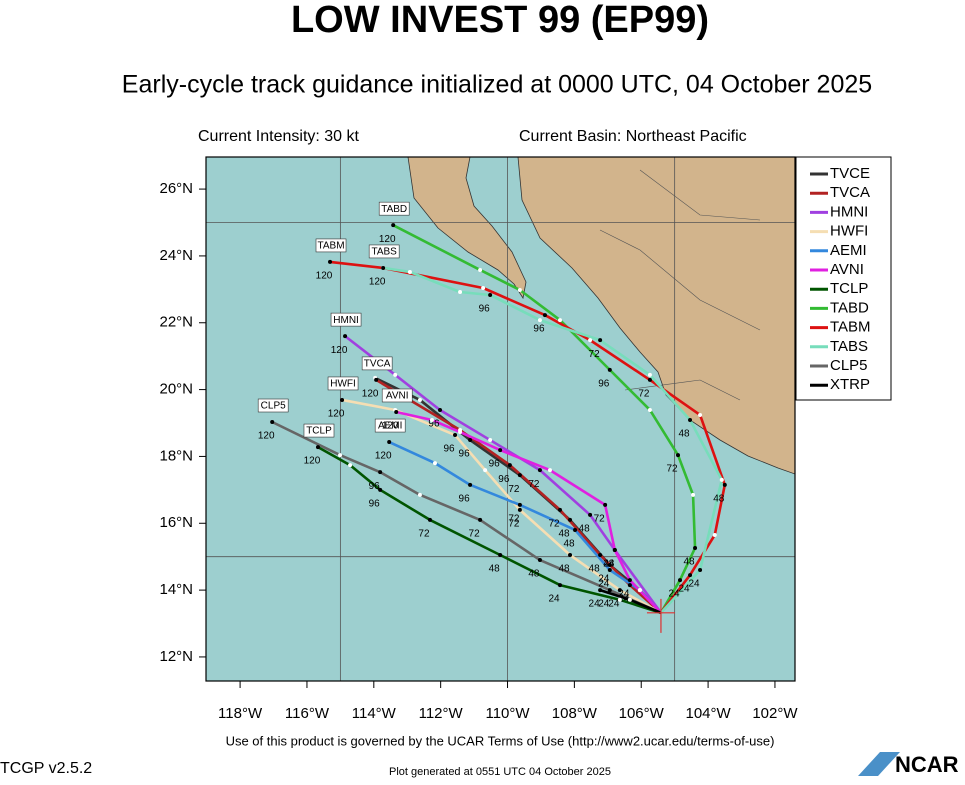 This screenshot has width=965, height=785. I want to click on borders, so click(680, 285).